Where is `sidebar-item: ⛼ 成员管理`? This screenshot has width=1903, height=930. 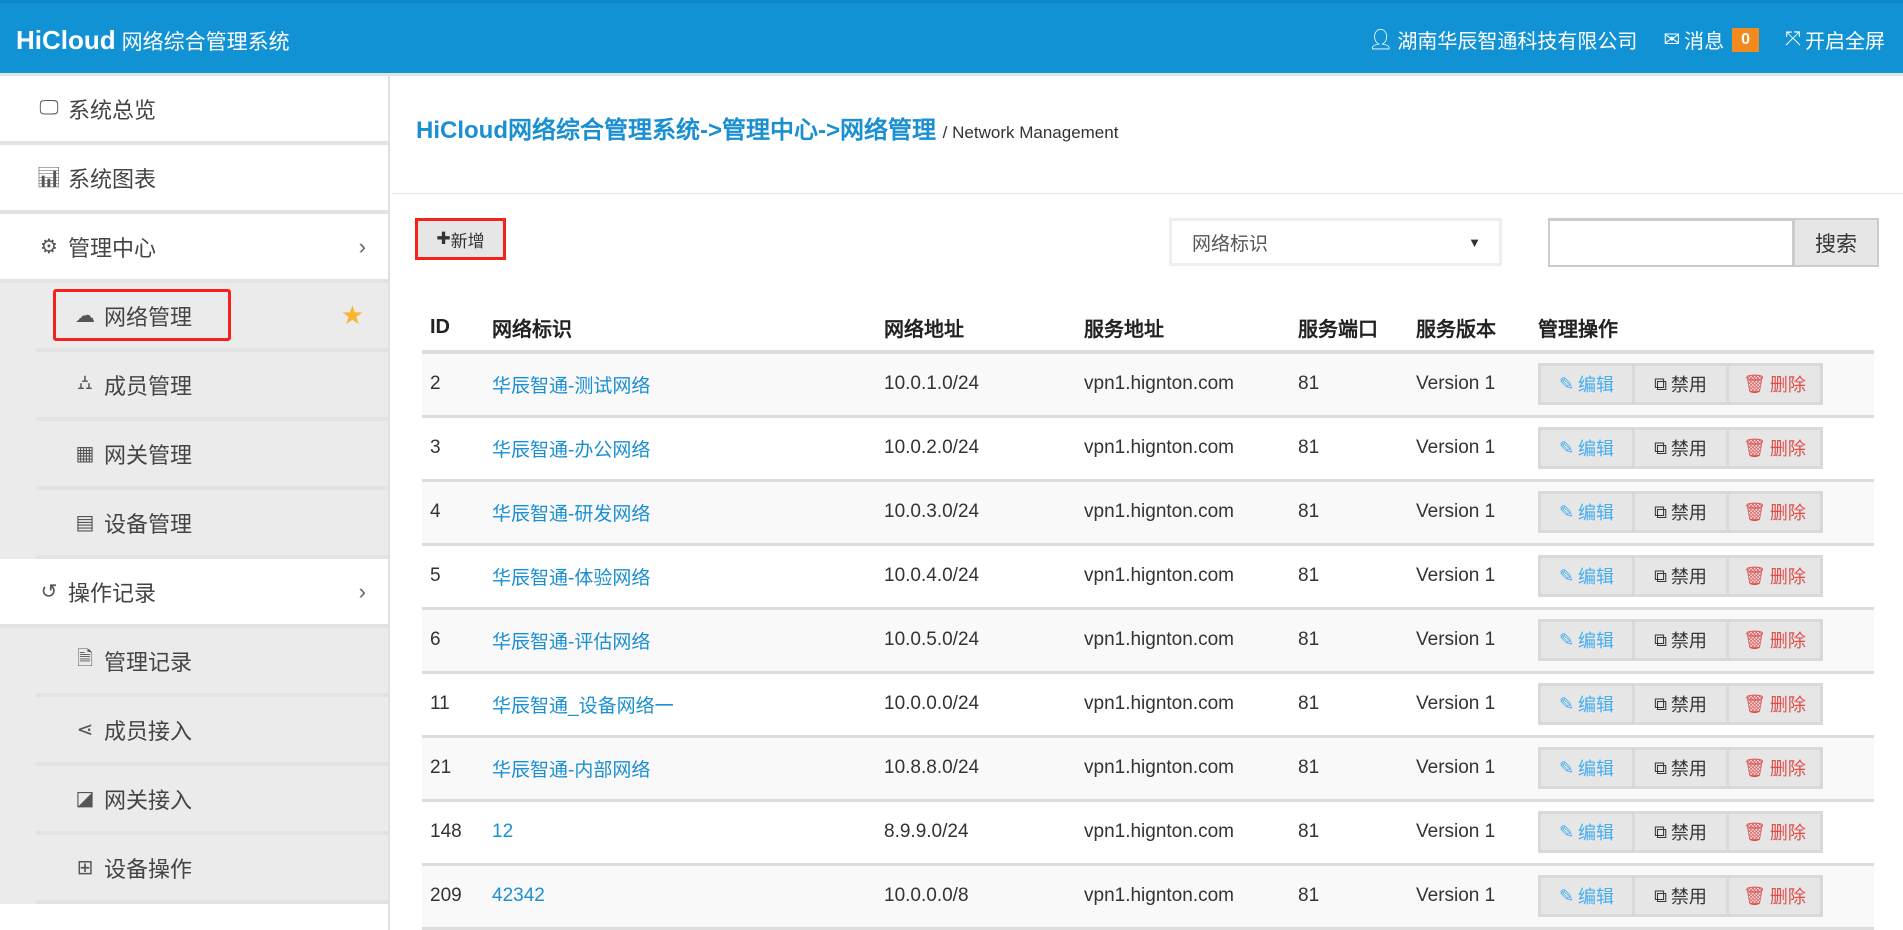 sidebar-item: ⛼ 成员管理 is located at coordinates (212, 386).